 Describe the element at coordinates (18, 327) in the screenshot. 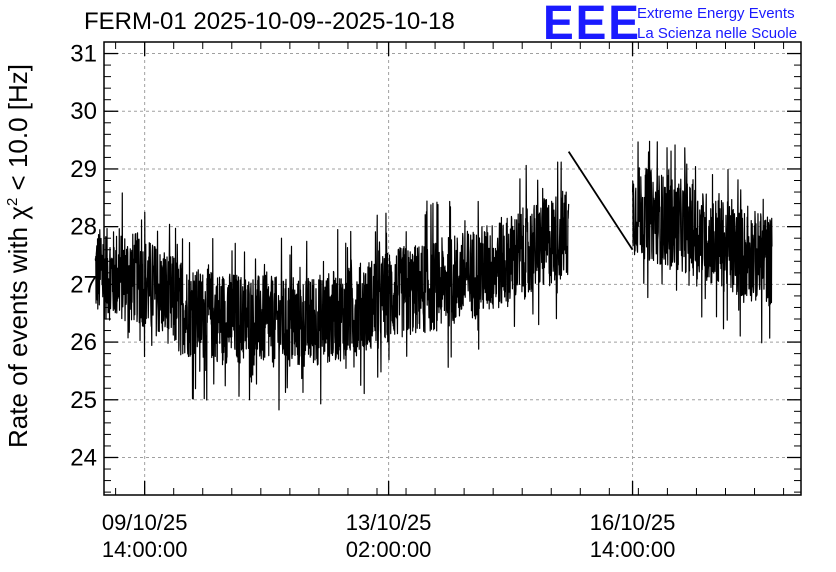

I see `y-axis-label-main: Rate of events with χ` at that location.